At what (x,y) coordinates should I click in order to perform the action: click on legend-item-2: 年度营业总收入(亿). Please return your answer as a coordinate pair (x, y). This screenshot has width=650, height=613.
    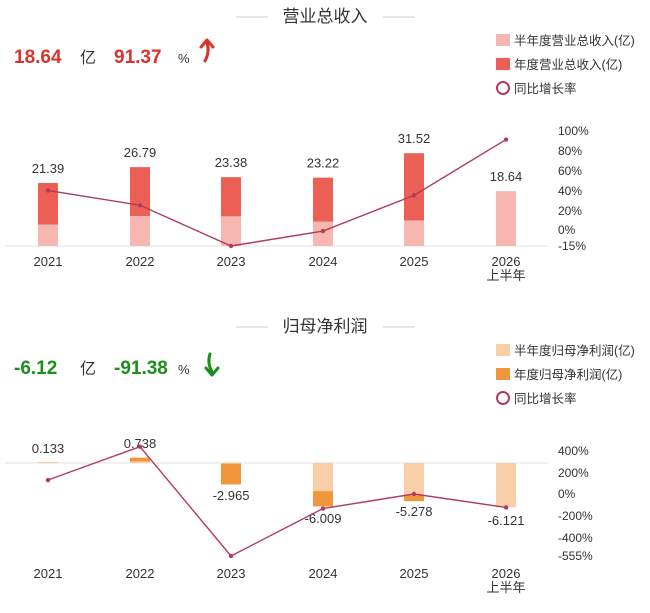
    Looking at the image, I should click on (559, 64).